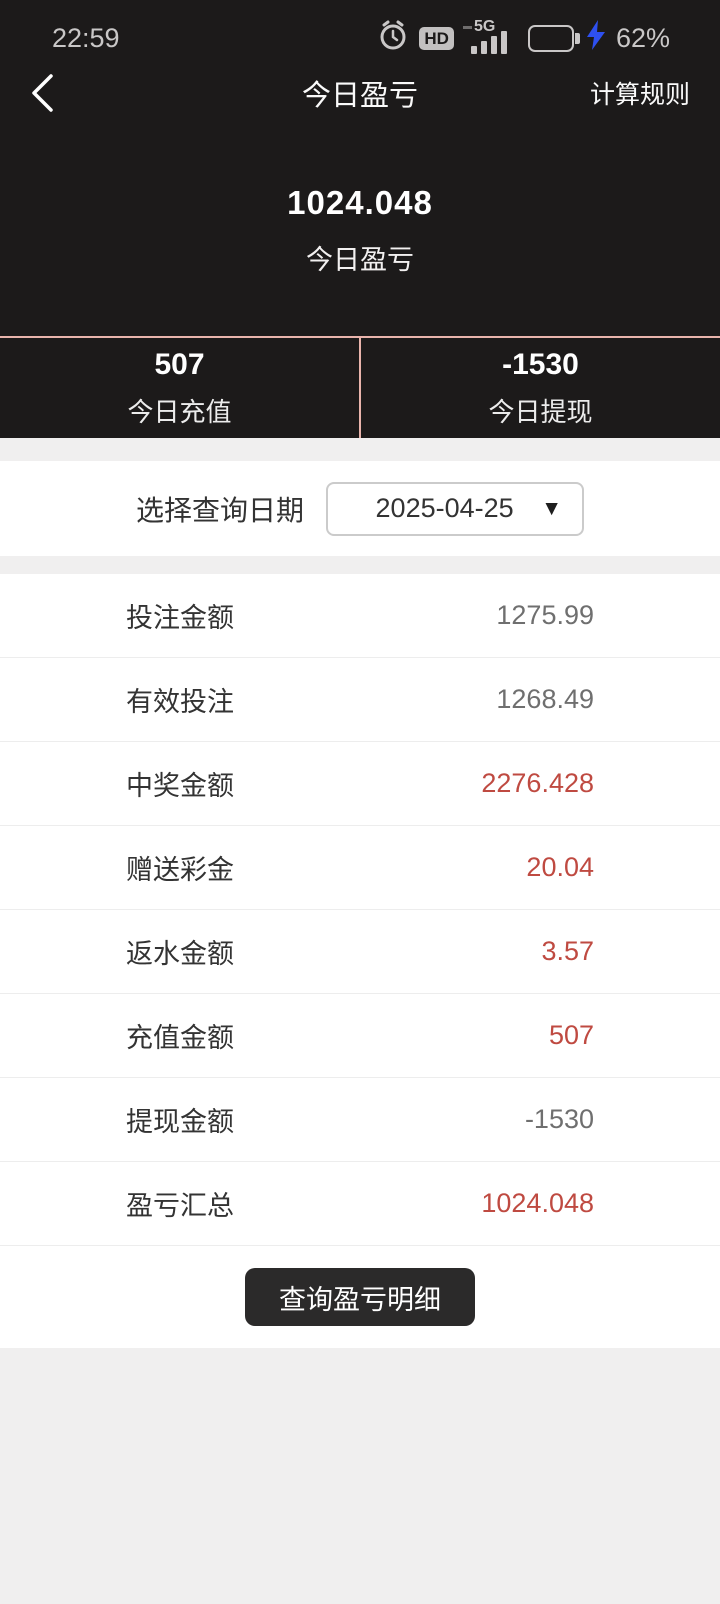 Image resolution: width=720 pixels, height=1604 pixels. What do you see at coordinates (360, 29) in the screenshot?
I see `status-bar: 22:59 HD 5G` at bounding box center [360, 29].